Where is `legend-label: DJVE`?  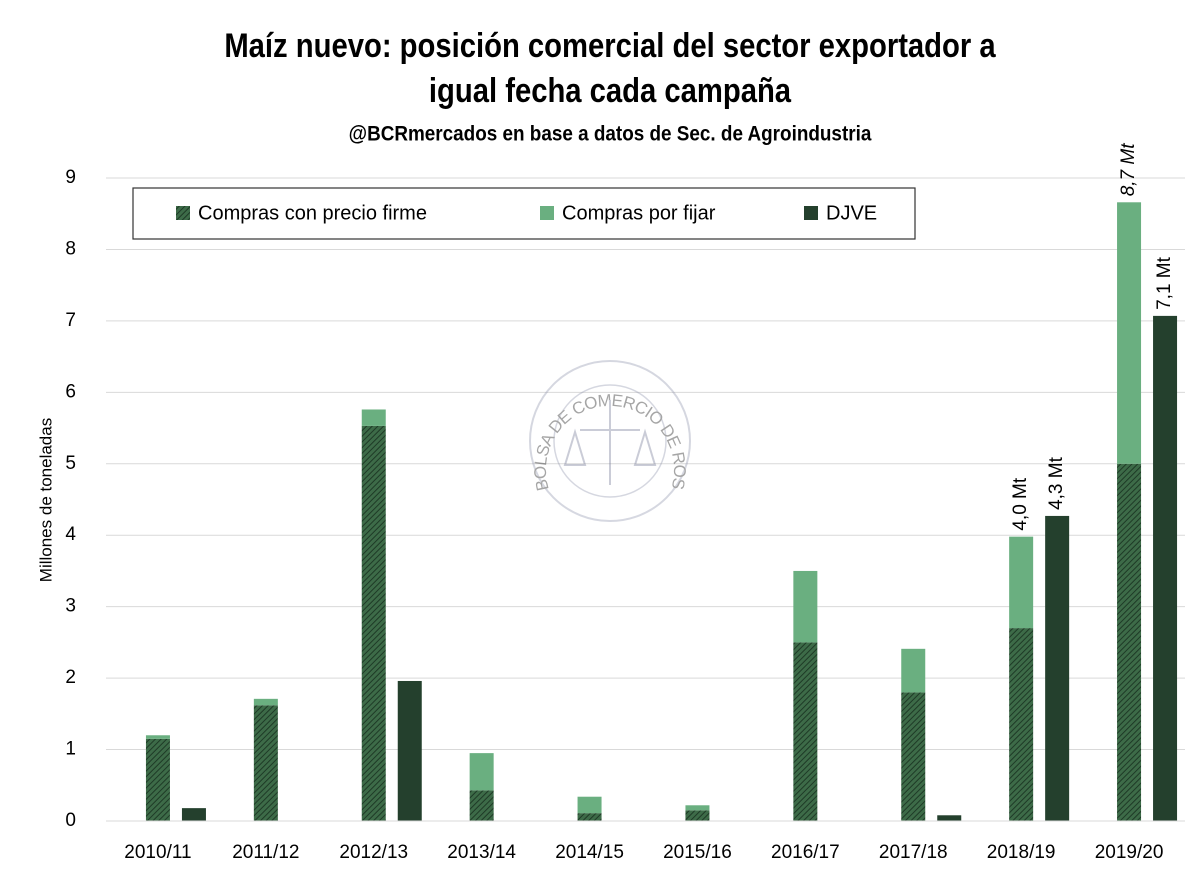 legend-label: DJVE is located at coordinates (851, 213).